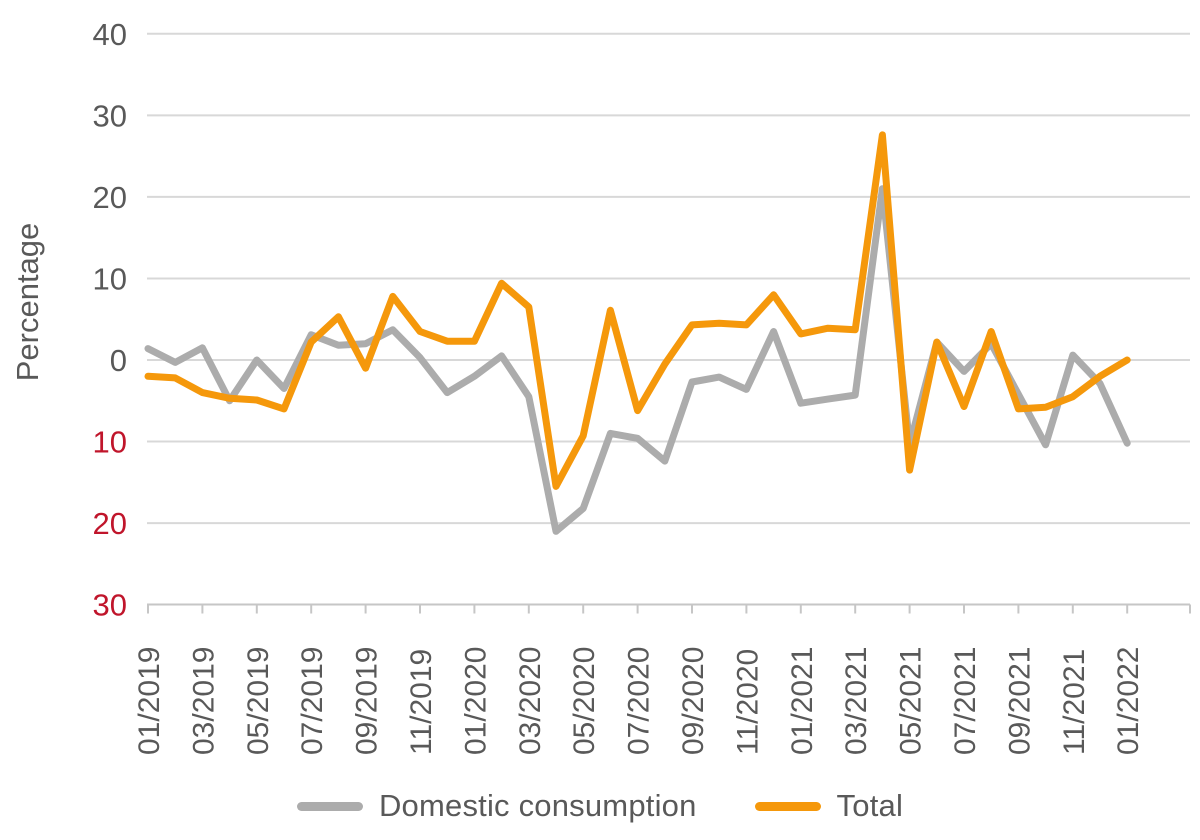 The height and width of the screenshot is (840, 1200). I want to click on x-tick-label: 03/2021, so click(856, 701).